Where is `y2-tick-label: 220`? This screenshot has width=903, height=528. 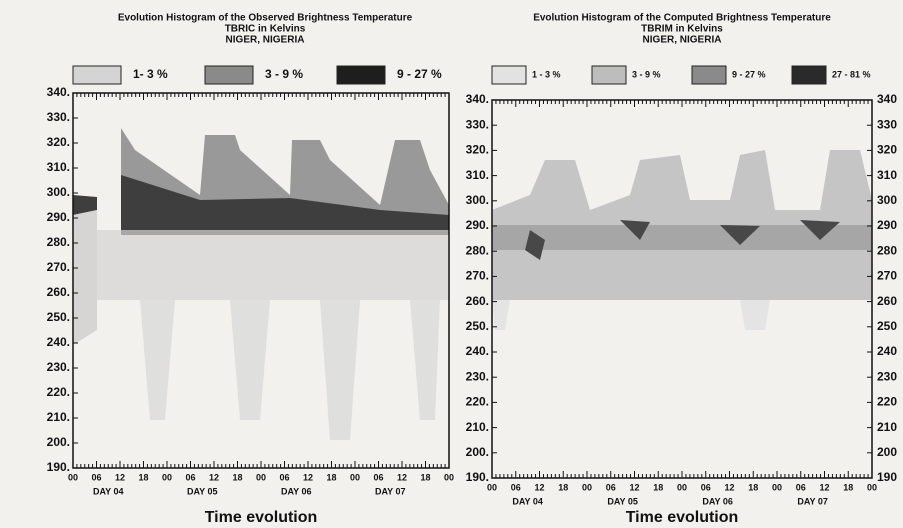
y2-tick-label: 220 is located at coordinates (887, 402).